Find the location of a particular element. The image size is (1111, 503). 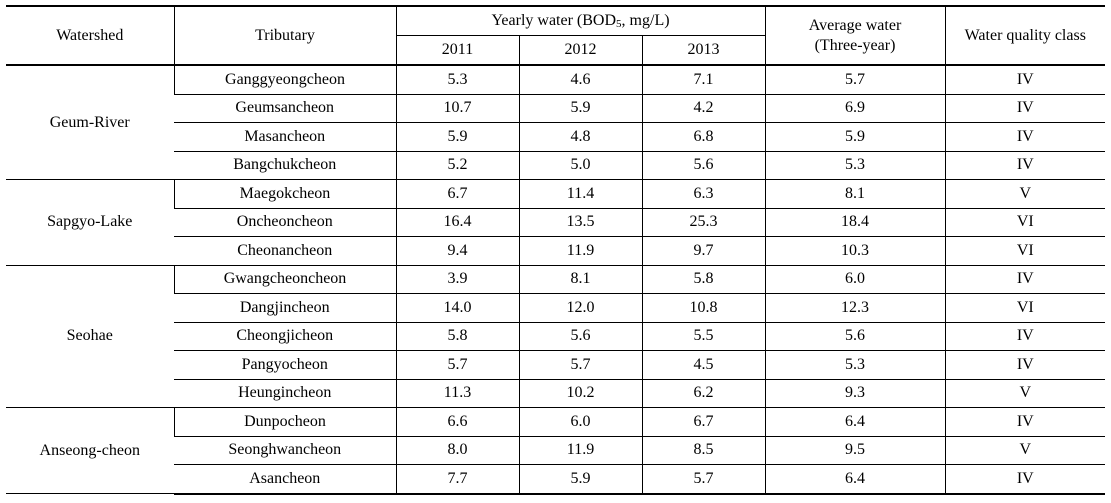

value-2011-cell: 5.7 is located at coordinates (457, 365).